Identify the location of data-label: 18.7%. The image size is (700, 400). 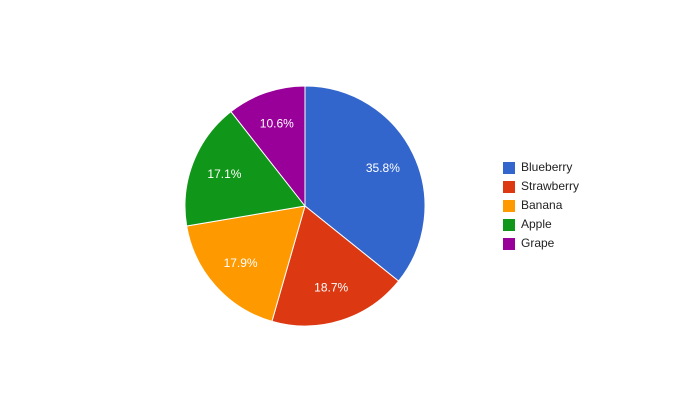
(331, 288).